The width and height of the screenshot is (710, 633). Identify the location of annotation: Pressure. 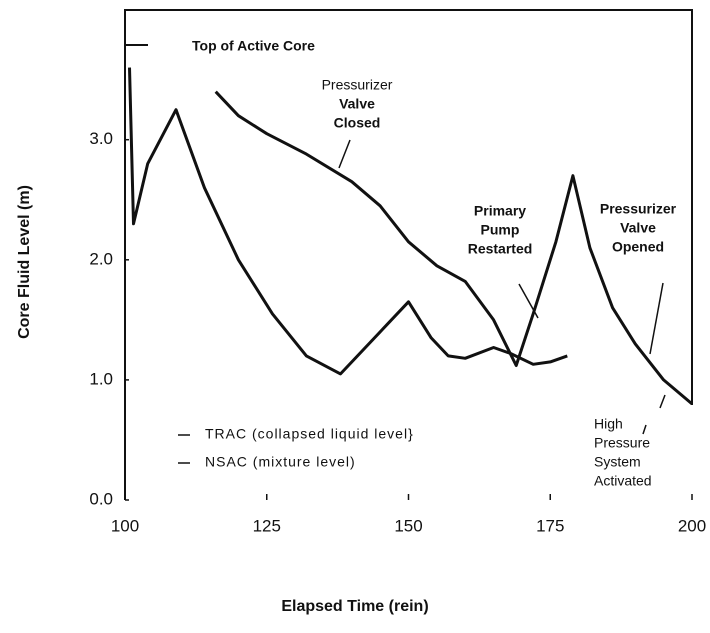
(622, 443).